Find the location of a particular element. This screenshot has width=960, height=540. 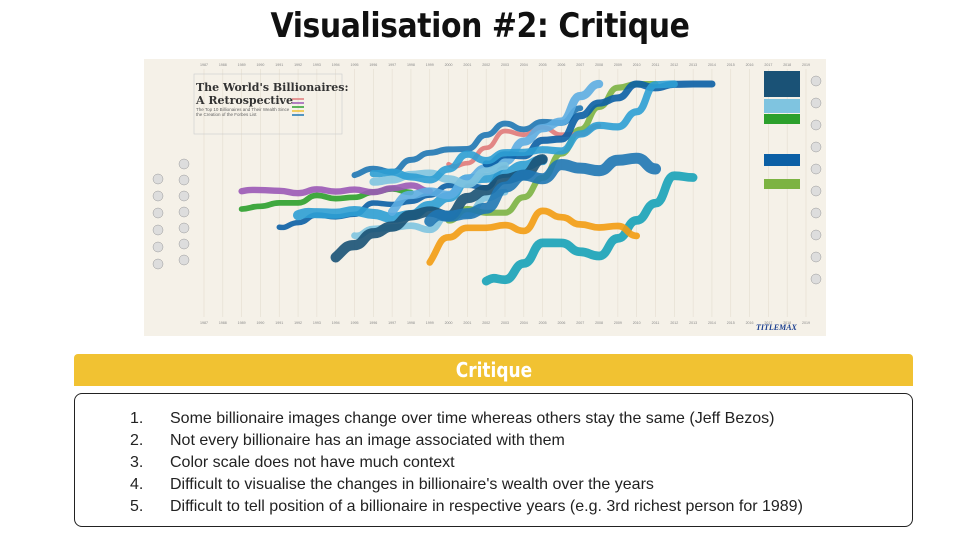

year-label-bottom: 2015 is located at coordinates (731, 323).